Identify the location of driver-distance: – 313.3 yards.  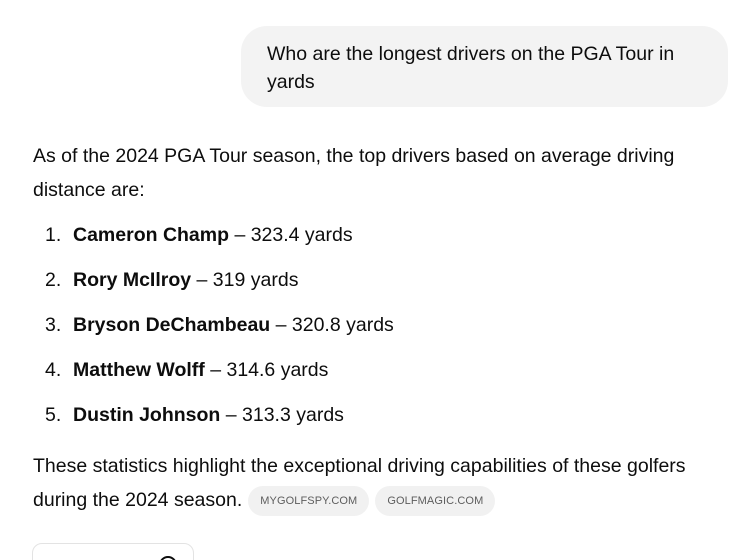
(282, 415).